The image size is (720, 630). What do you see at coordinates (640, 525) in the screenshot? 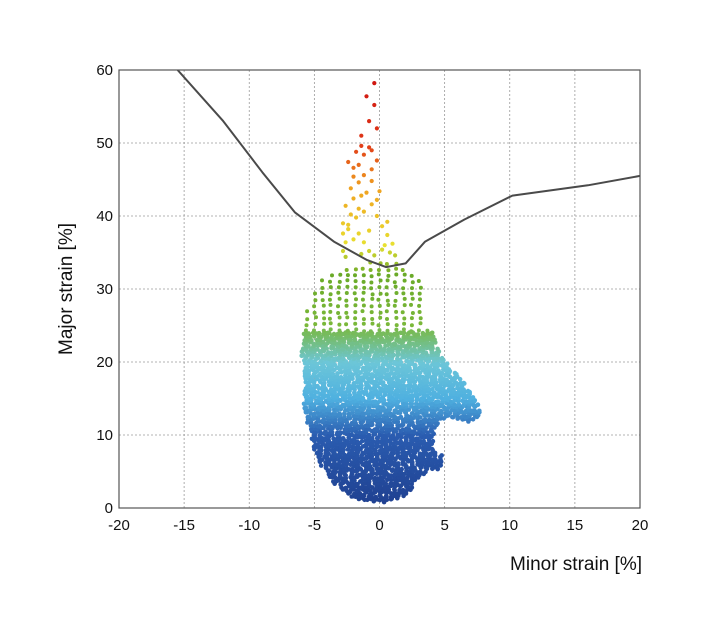
I see `x-tick-label: 20` at bounding box center [640, 525].